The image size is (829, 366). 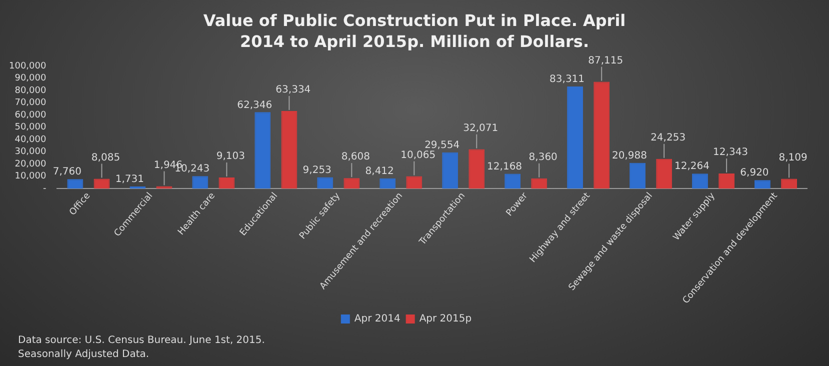 I want to click on legend-label: Apr 2015p, so click(x=445, y=319).